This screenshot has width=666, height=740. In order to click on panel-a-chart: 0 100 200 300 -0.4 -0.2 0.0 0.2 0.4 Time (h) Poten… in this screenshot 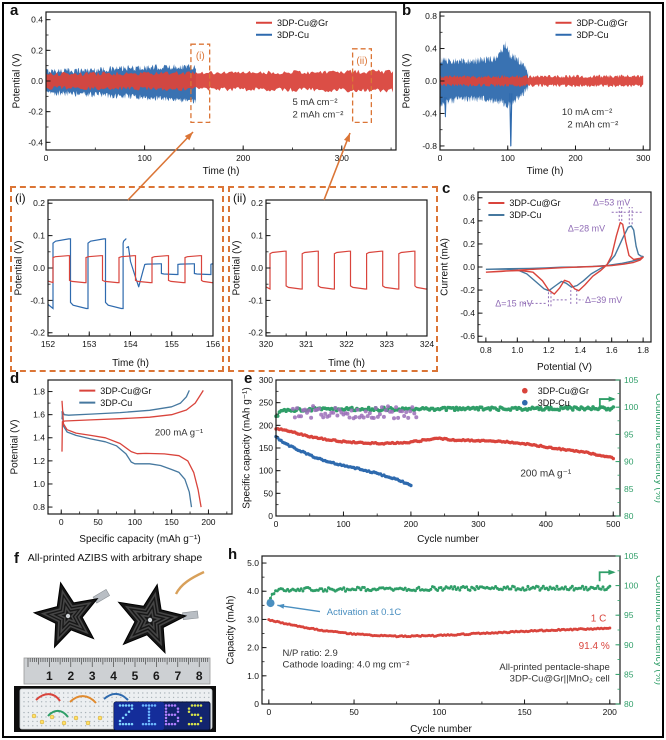, I will do `click(206, 92)`.